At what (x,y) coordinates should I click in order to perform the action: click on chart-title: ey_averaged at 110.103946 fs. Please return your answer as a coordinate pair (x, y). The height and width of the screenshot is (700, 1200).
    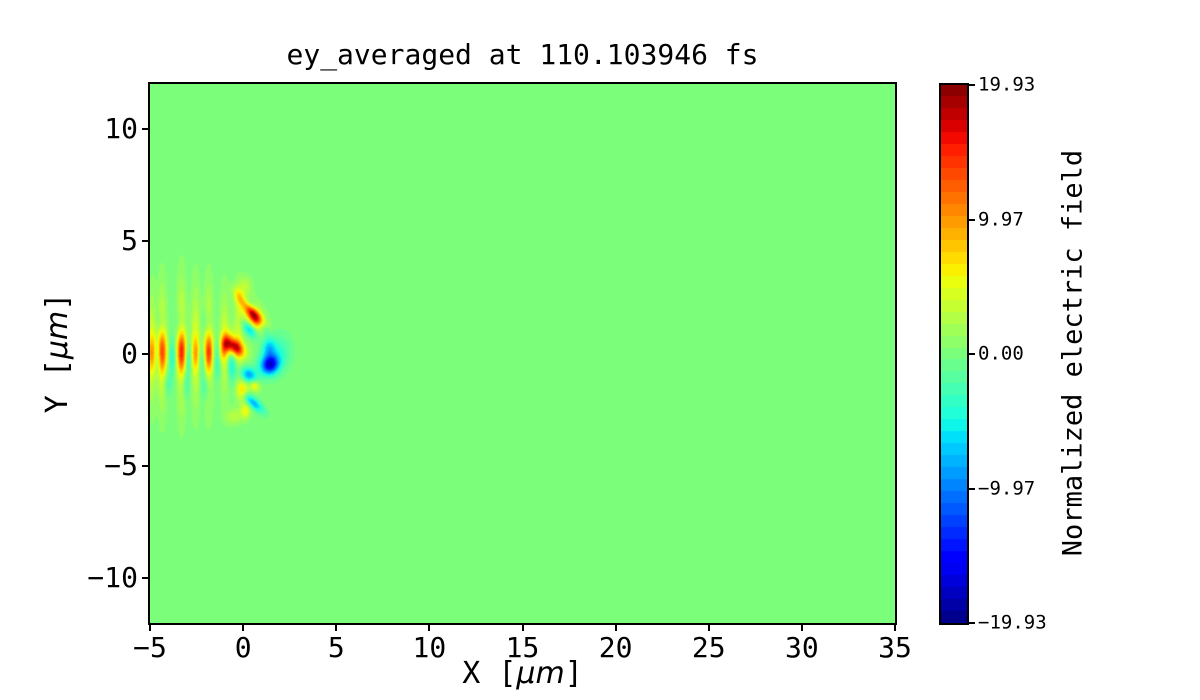
    Looking at the image, I should click on (522, 54).